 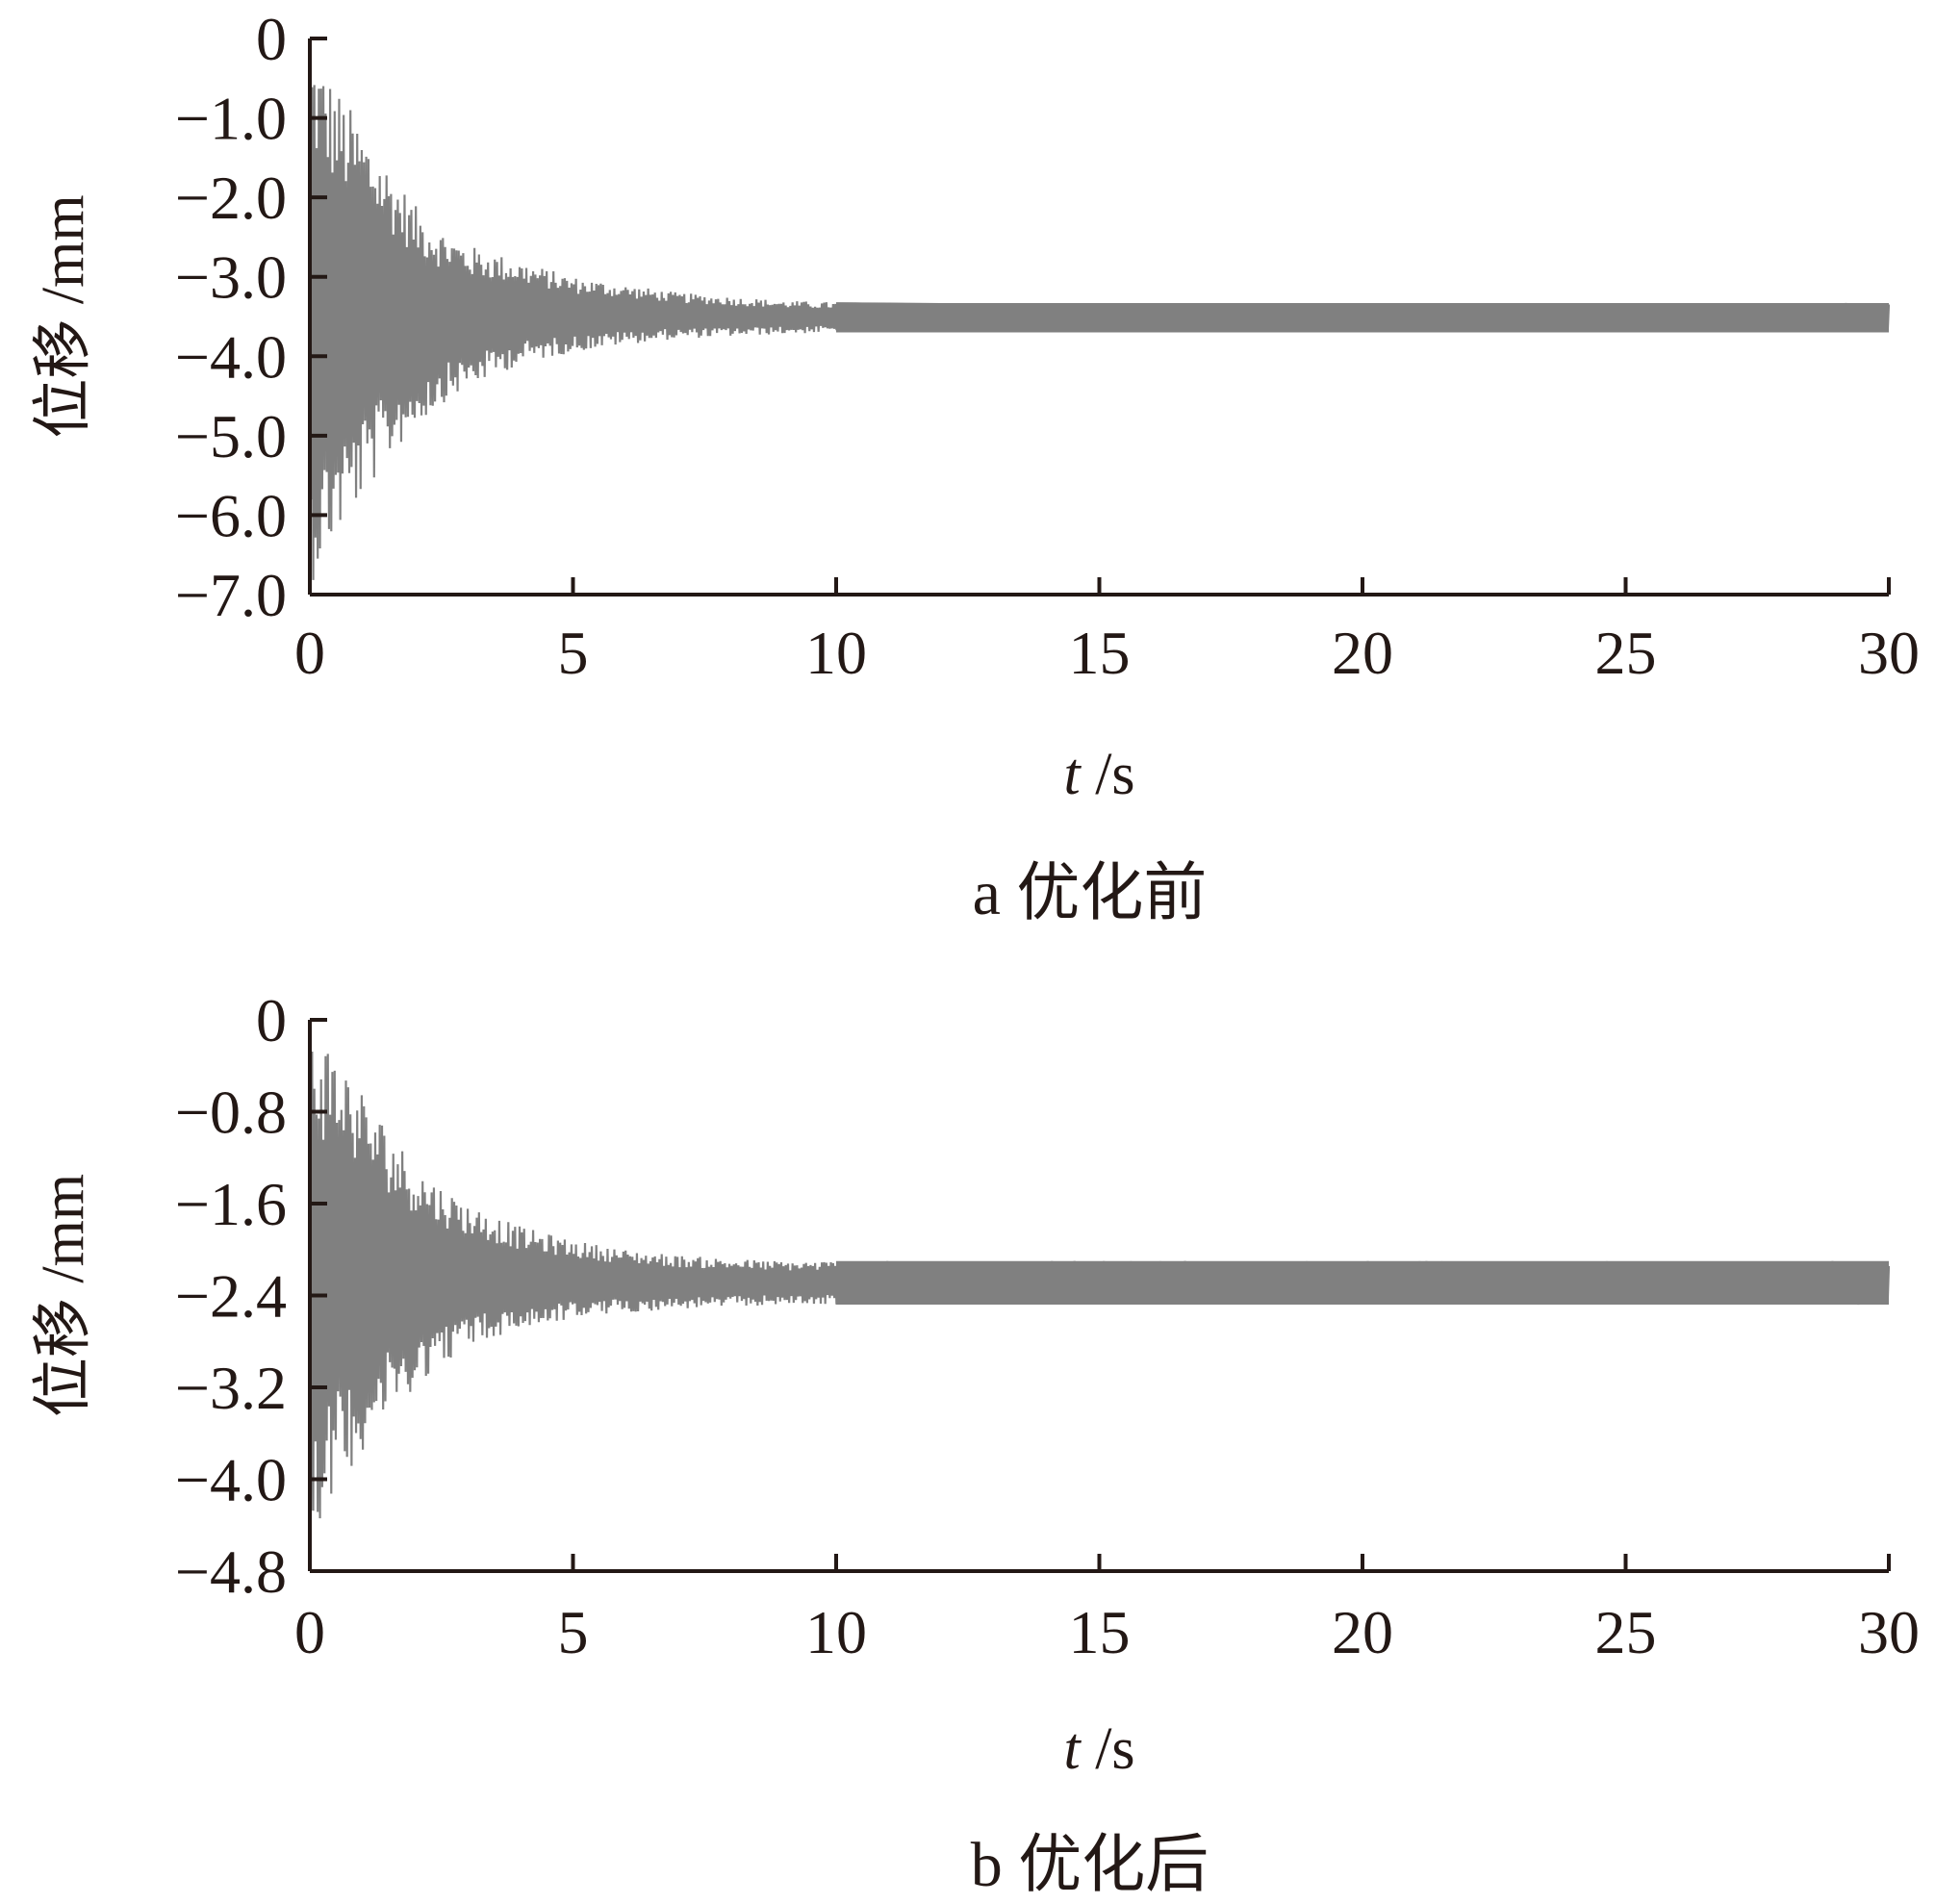 I want to click on panel-caption: a 优化前, so click(x=1090, y=893).